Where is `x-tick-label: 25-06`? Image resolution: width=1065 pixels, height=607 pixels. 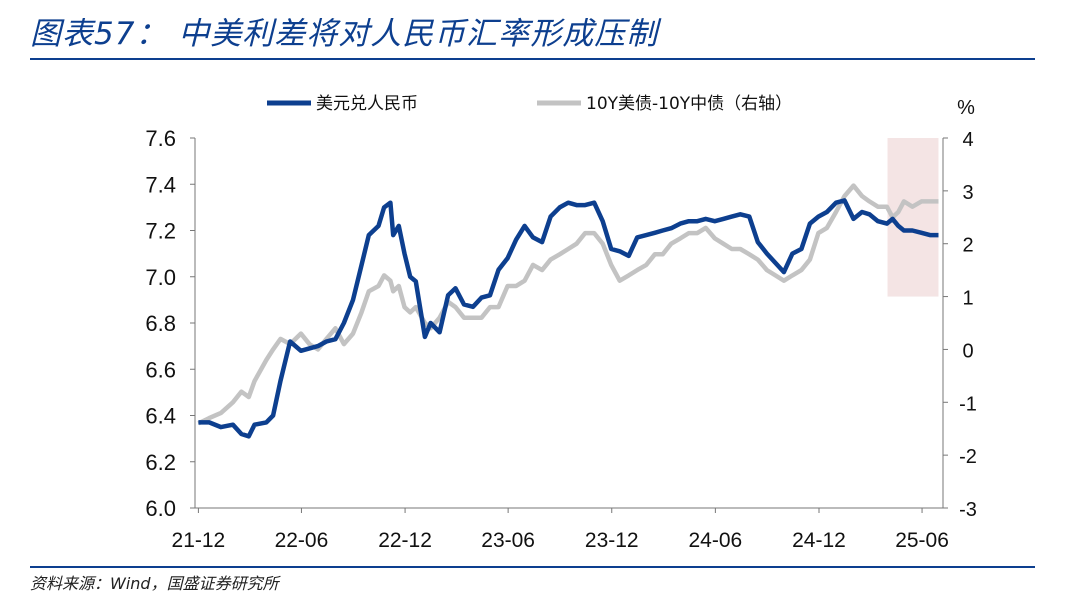
x-tick-label: 25-06 is located at coordinates (922, 540).